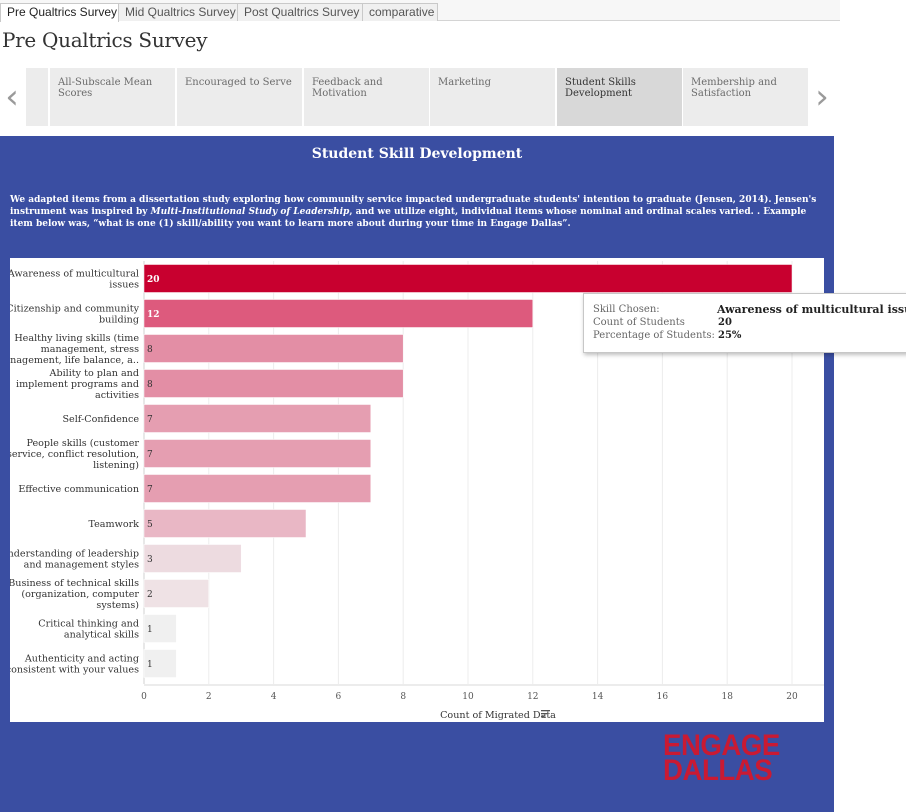  I want to click on category-label: Business of technical skills, so click(74, 583).